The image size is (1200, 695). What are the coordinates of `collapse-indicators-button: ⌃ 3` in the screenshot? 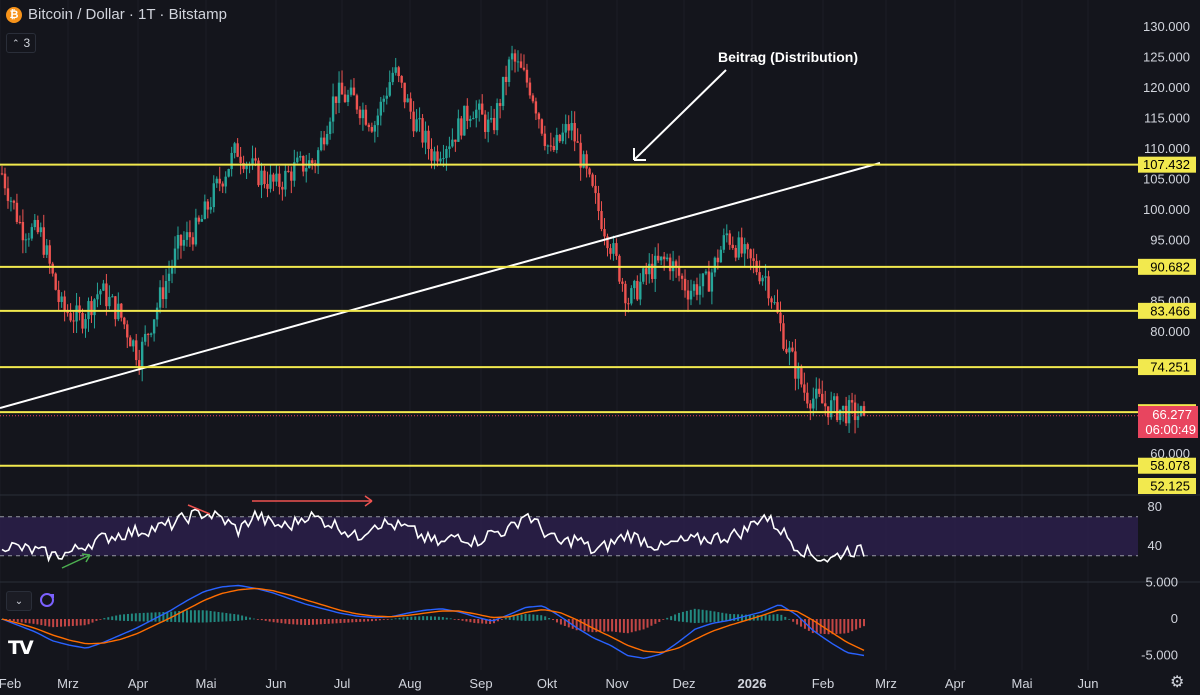 It's located at (21, 43).